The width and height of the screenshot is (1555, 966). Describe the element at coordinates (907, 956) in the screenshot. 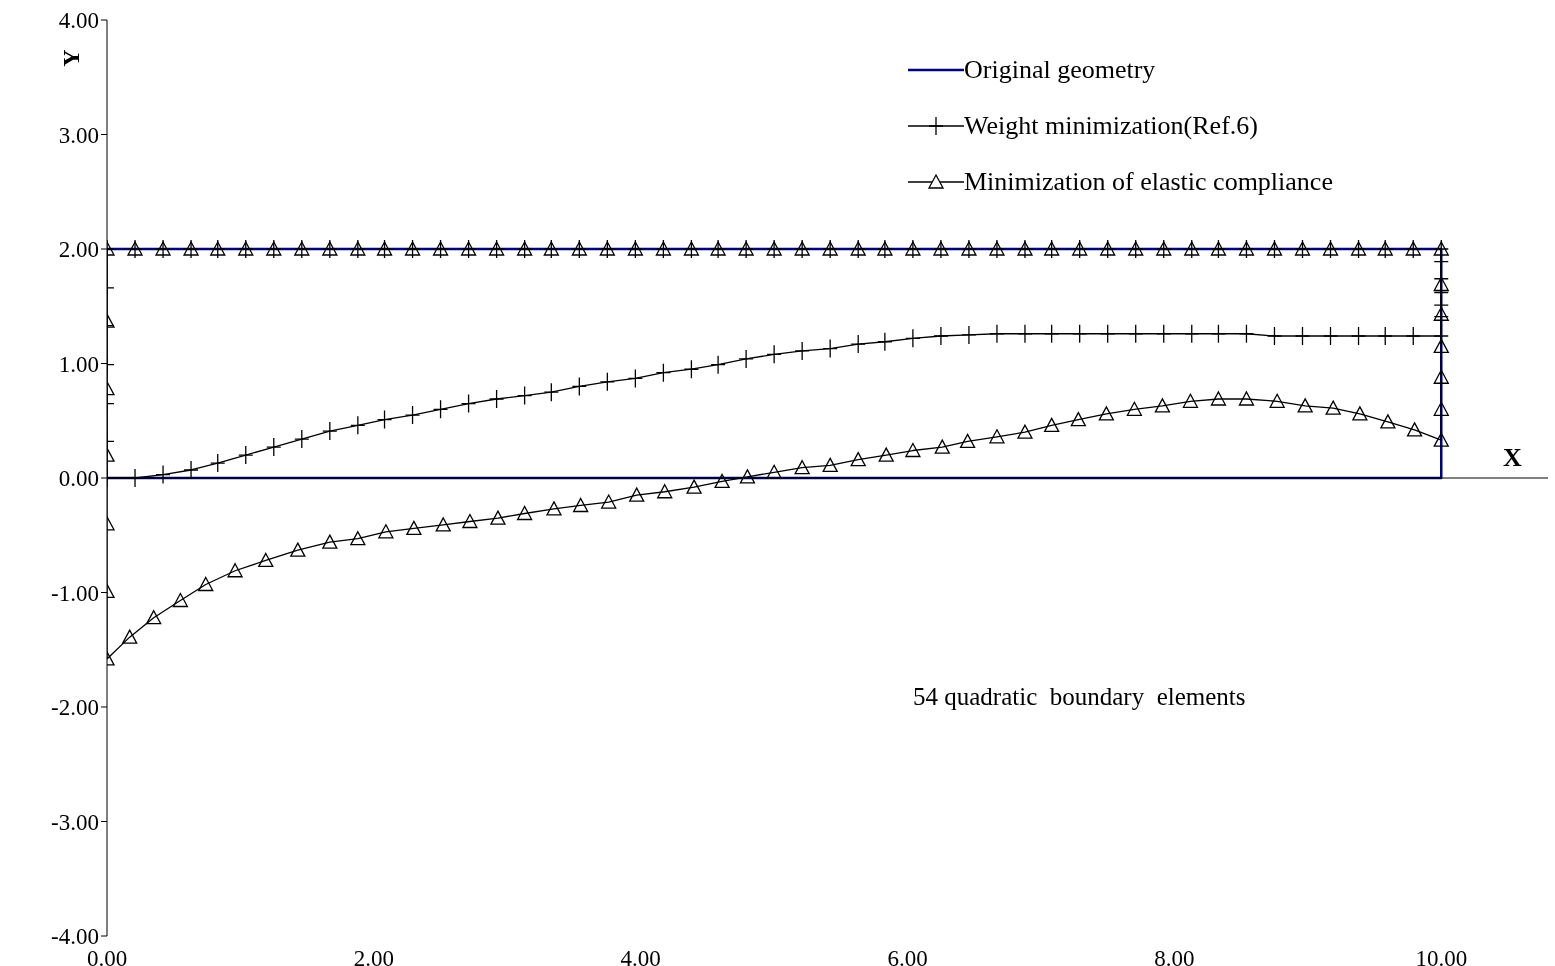

I see `x-tick-label: 6.00` at that location.